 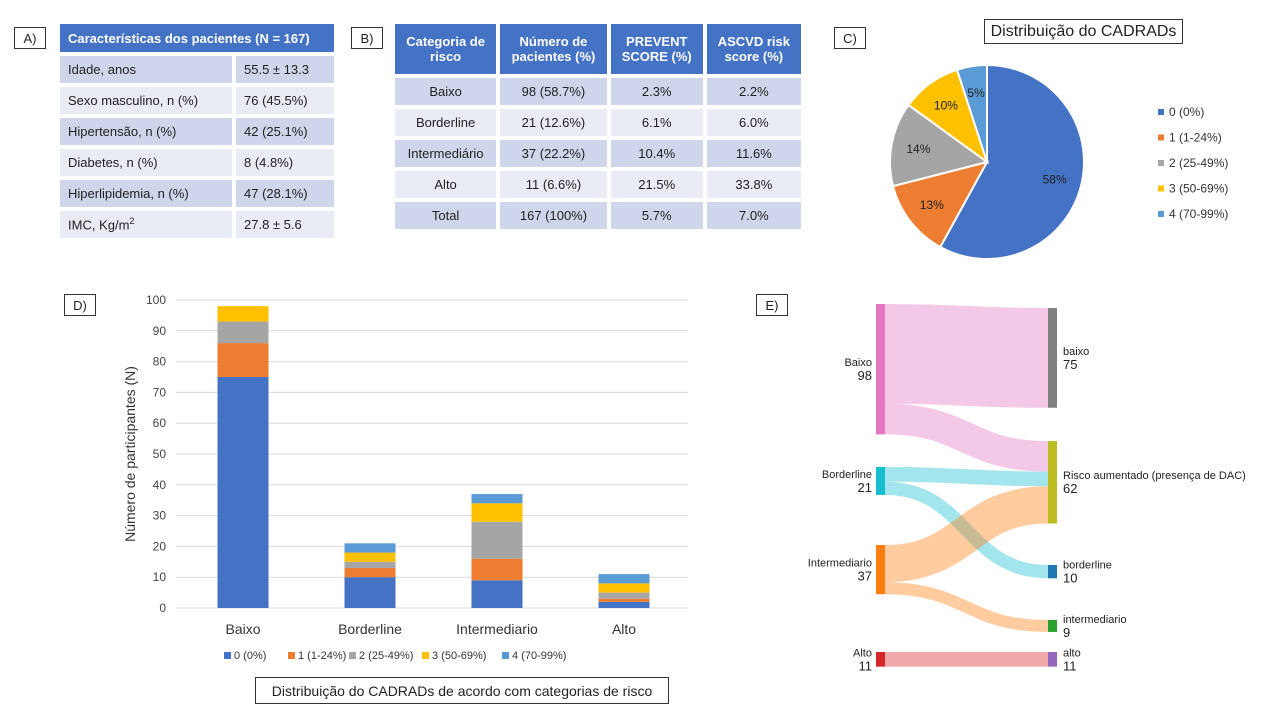 I want to click on col-header-category: Categoria de risco, so click(x=446, y=49).